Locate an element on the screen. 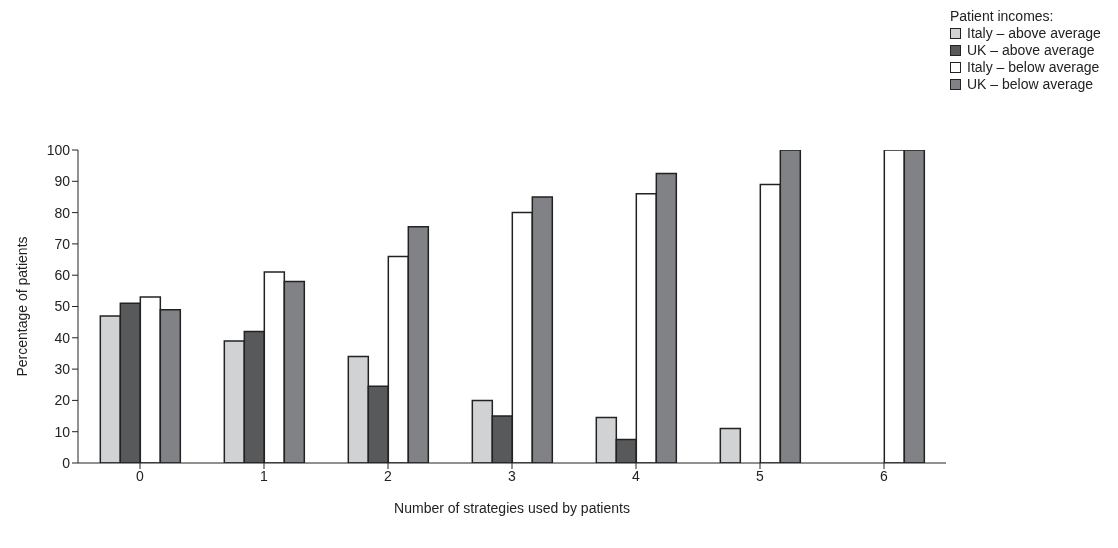 The height and width of the screenshot is (548, 1118). y-tick-label: 40 is located at coordinates (62, 337).